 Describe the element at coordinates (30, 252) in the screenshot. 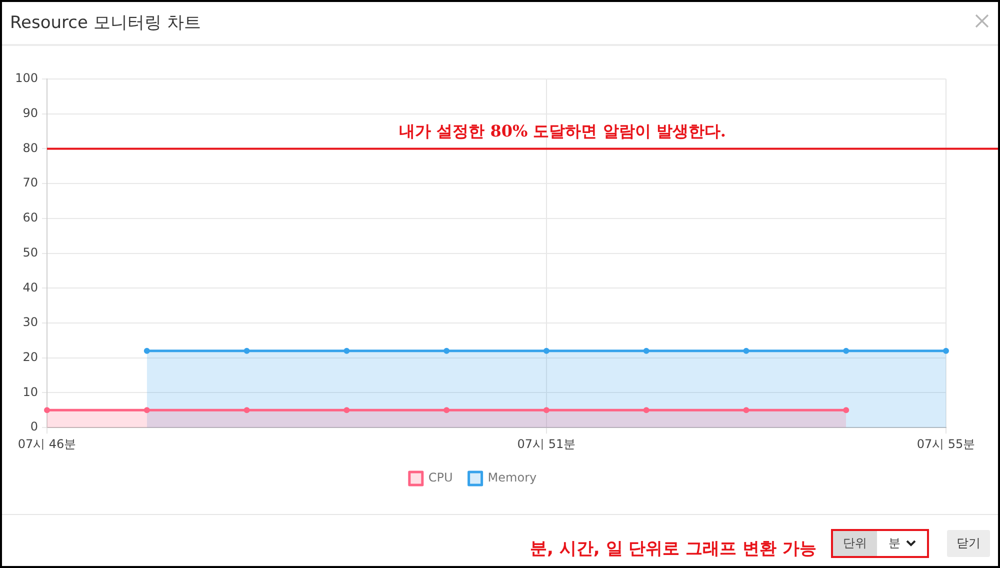

I see `y-tick-label: 50` at that location.